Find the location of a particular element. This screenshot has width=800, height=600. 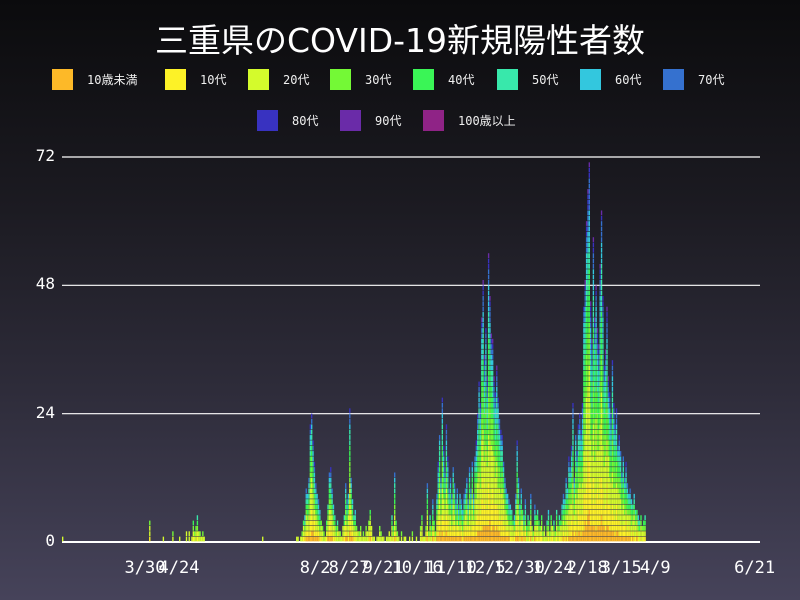

legend-label: 80代 is located at coordinates (305, 121).